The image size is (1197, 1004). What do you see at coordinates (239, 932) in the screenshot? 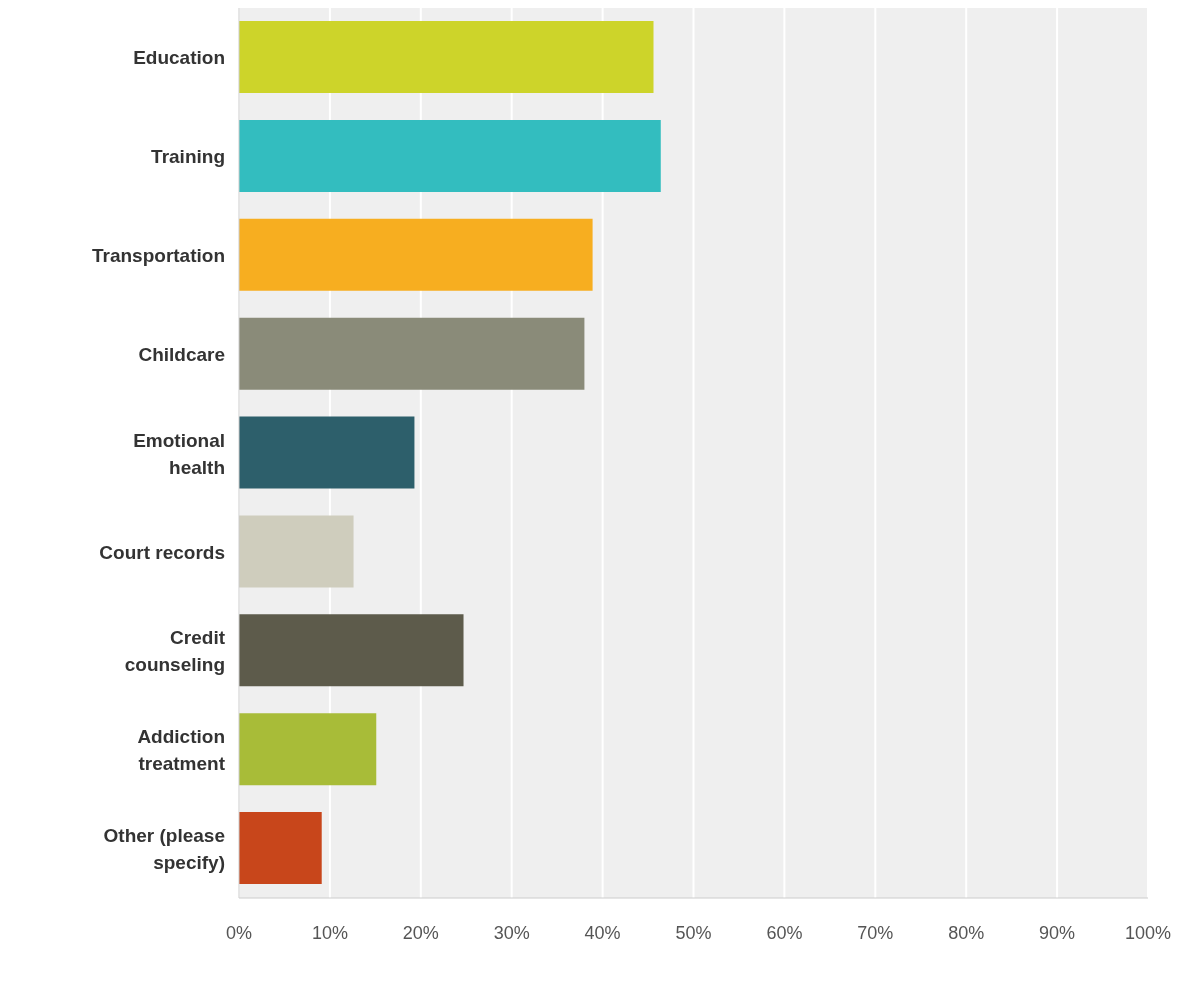
I see `x-tick-label: 0%` at bounding box center [239, 932].